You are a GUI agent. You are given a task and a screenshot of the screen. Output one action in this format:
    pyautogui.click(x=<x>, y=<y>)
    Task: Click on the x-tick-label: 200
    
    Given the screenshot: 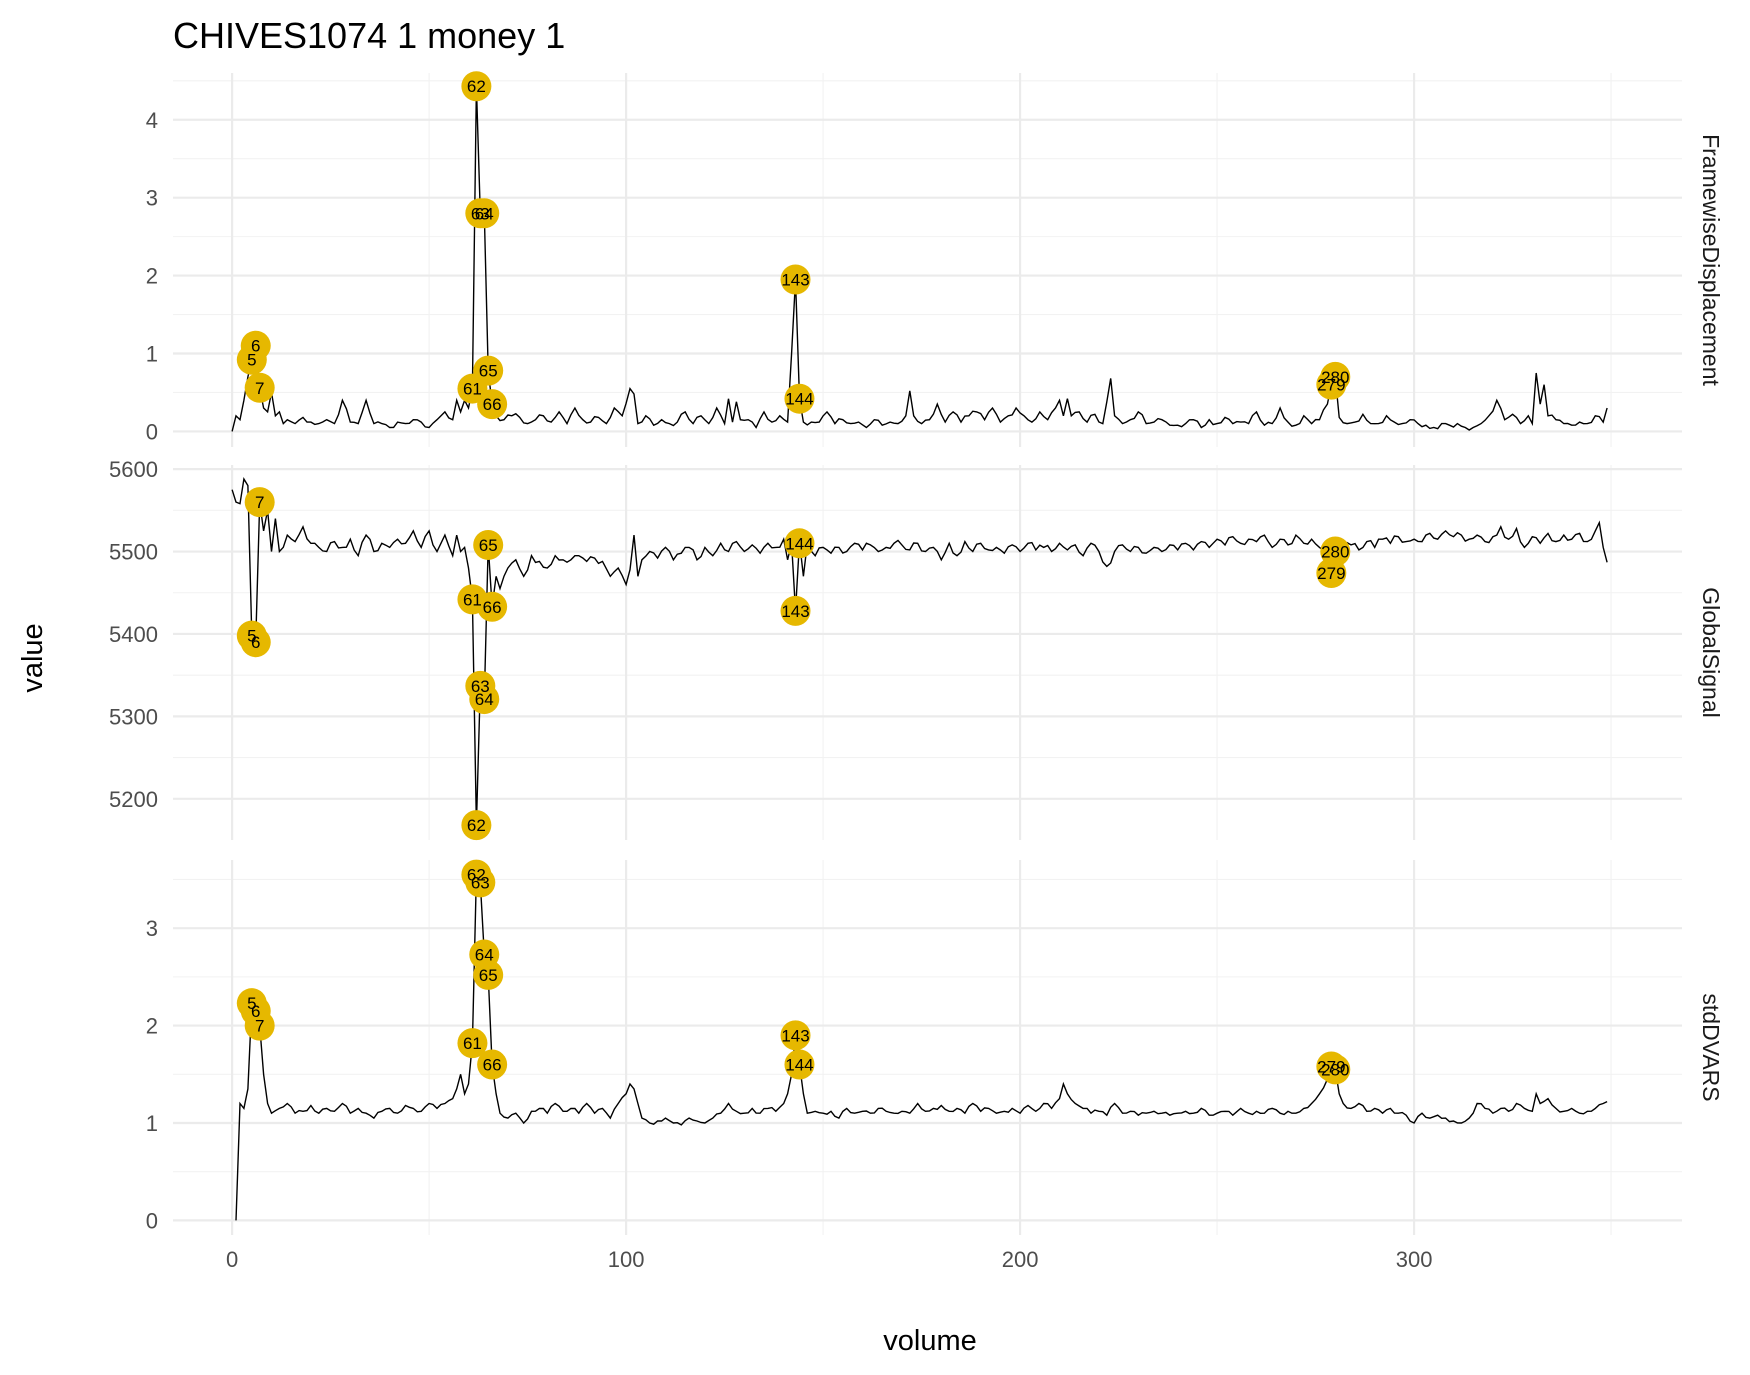 What is the action you would take?
    pyautogui.click(x=1020, y=1259)
    